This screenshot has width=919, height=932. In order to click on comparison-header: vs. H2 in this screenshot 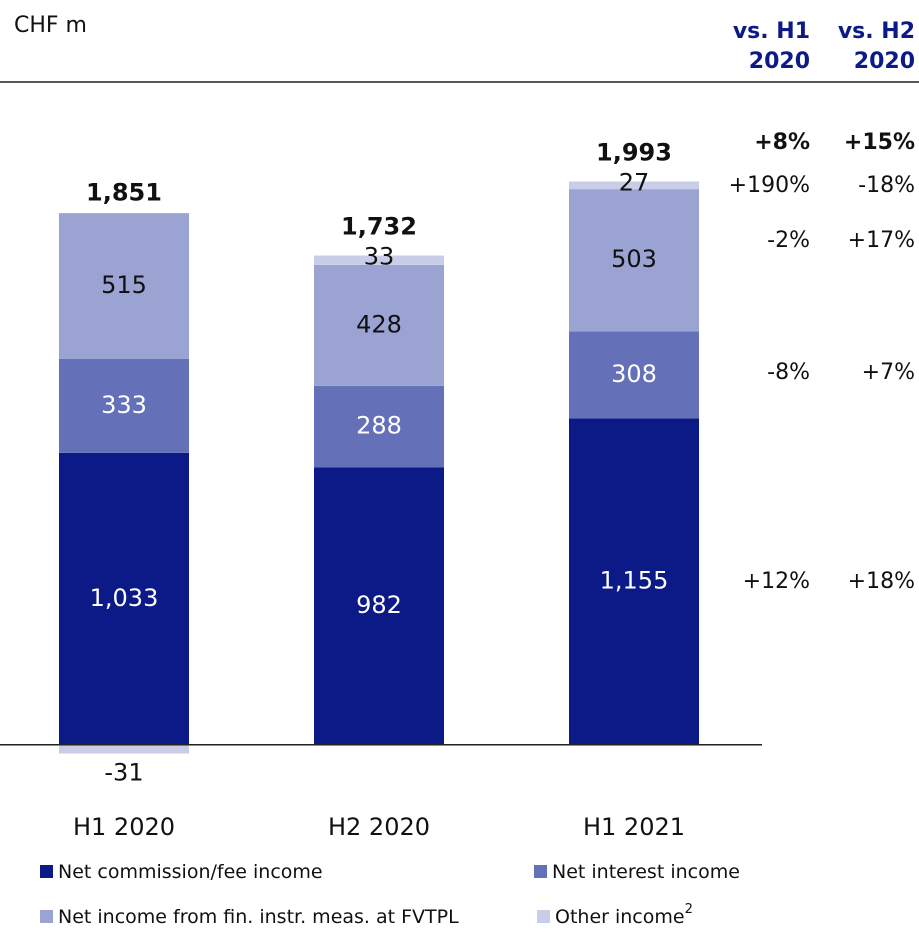, I will do `click(876, 31)`.